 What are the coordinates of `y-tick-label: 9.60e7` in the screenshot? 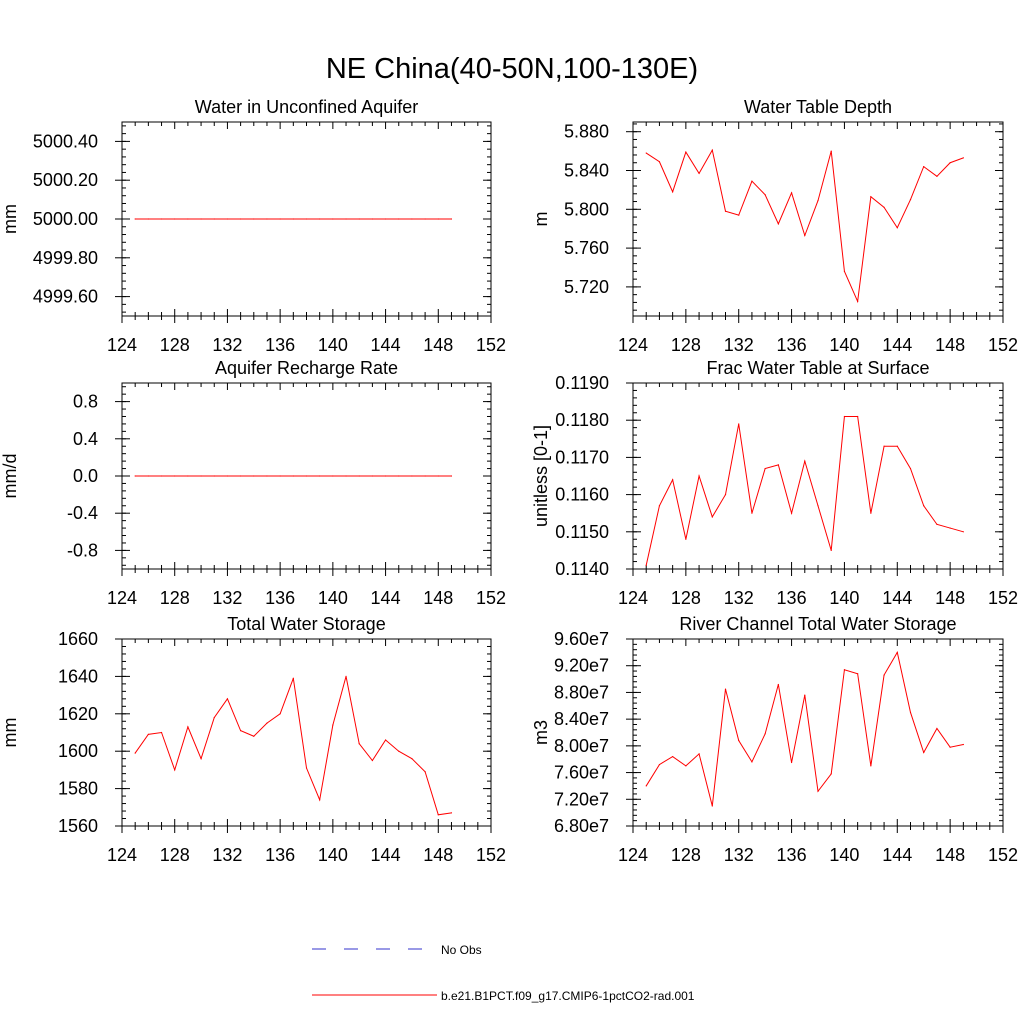 It's located at (581, 639).